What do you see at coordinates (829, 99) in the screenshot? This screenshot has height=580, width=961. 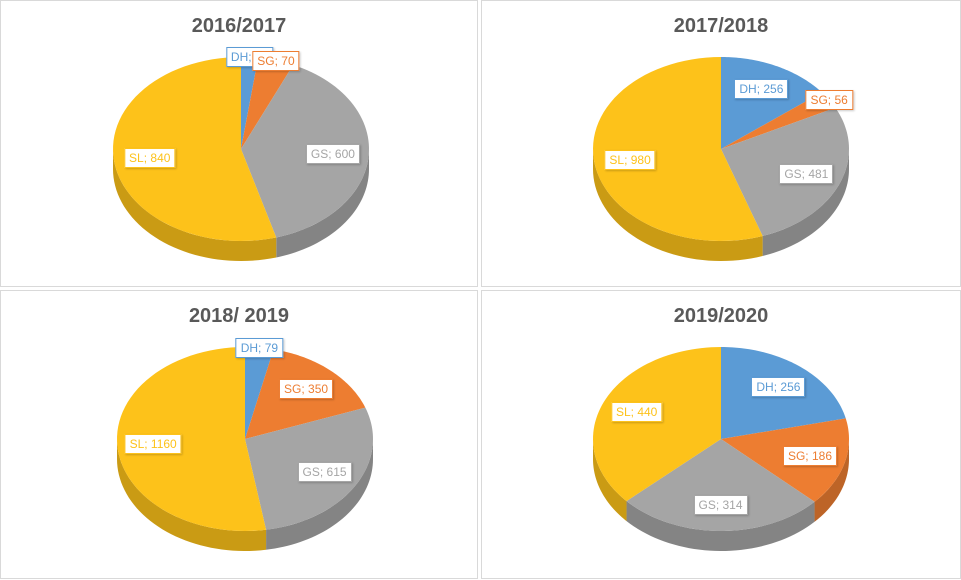 I see `data-label-sg: SG; 56` at bounding box center [829, 99].